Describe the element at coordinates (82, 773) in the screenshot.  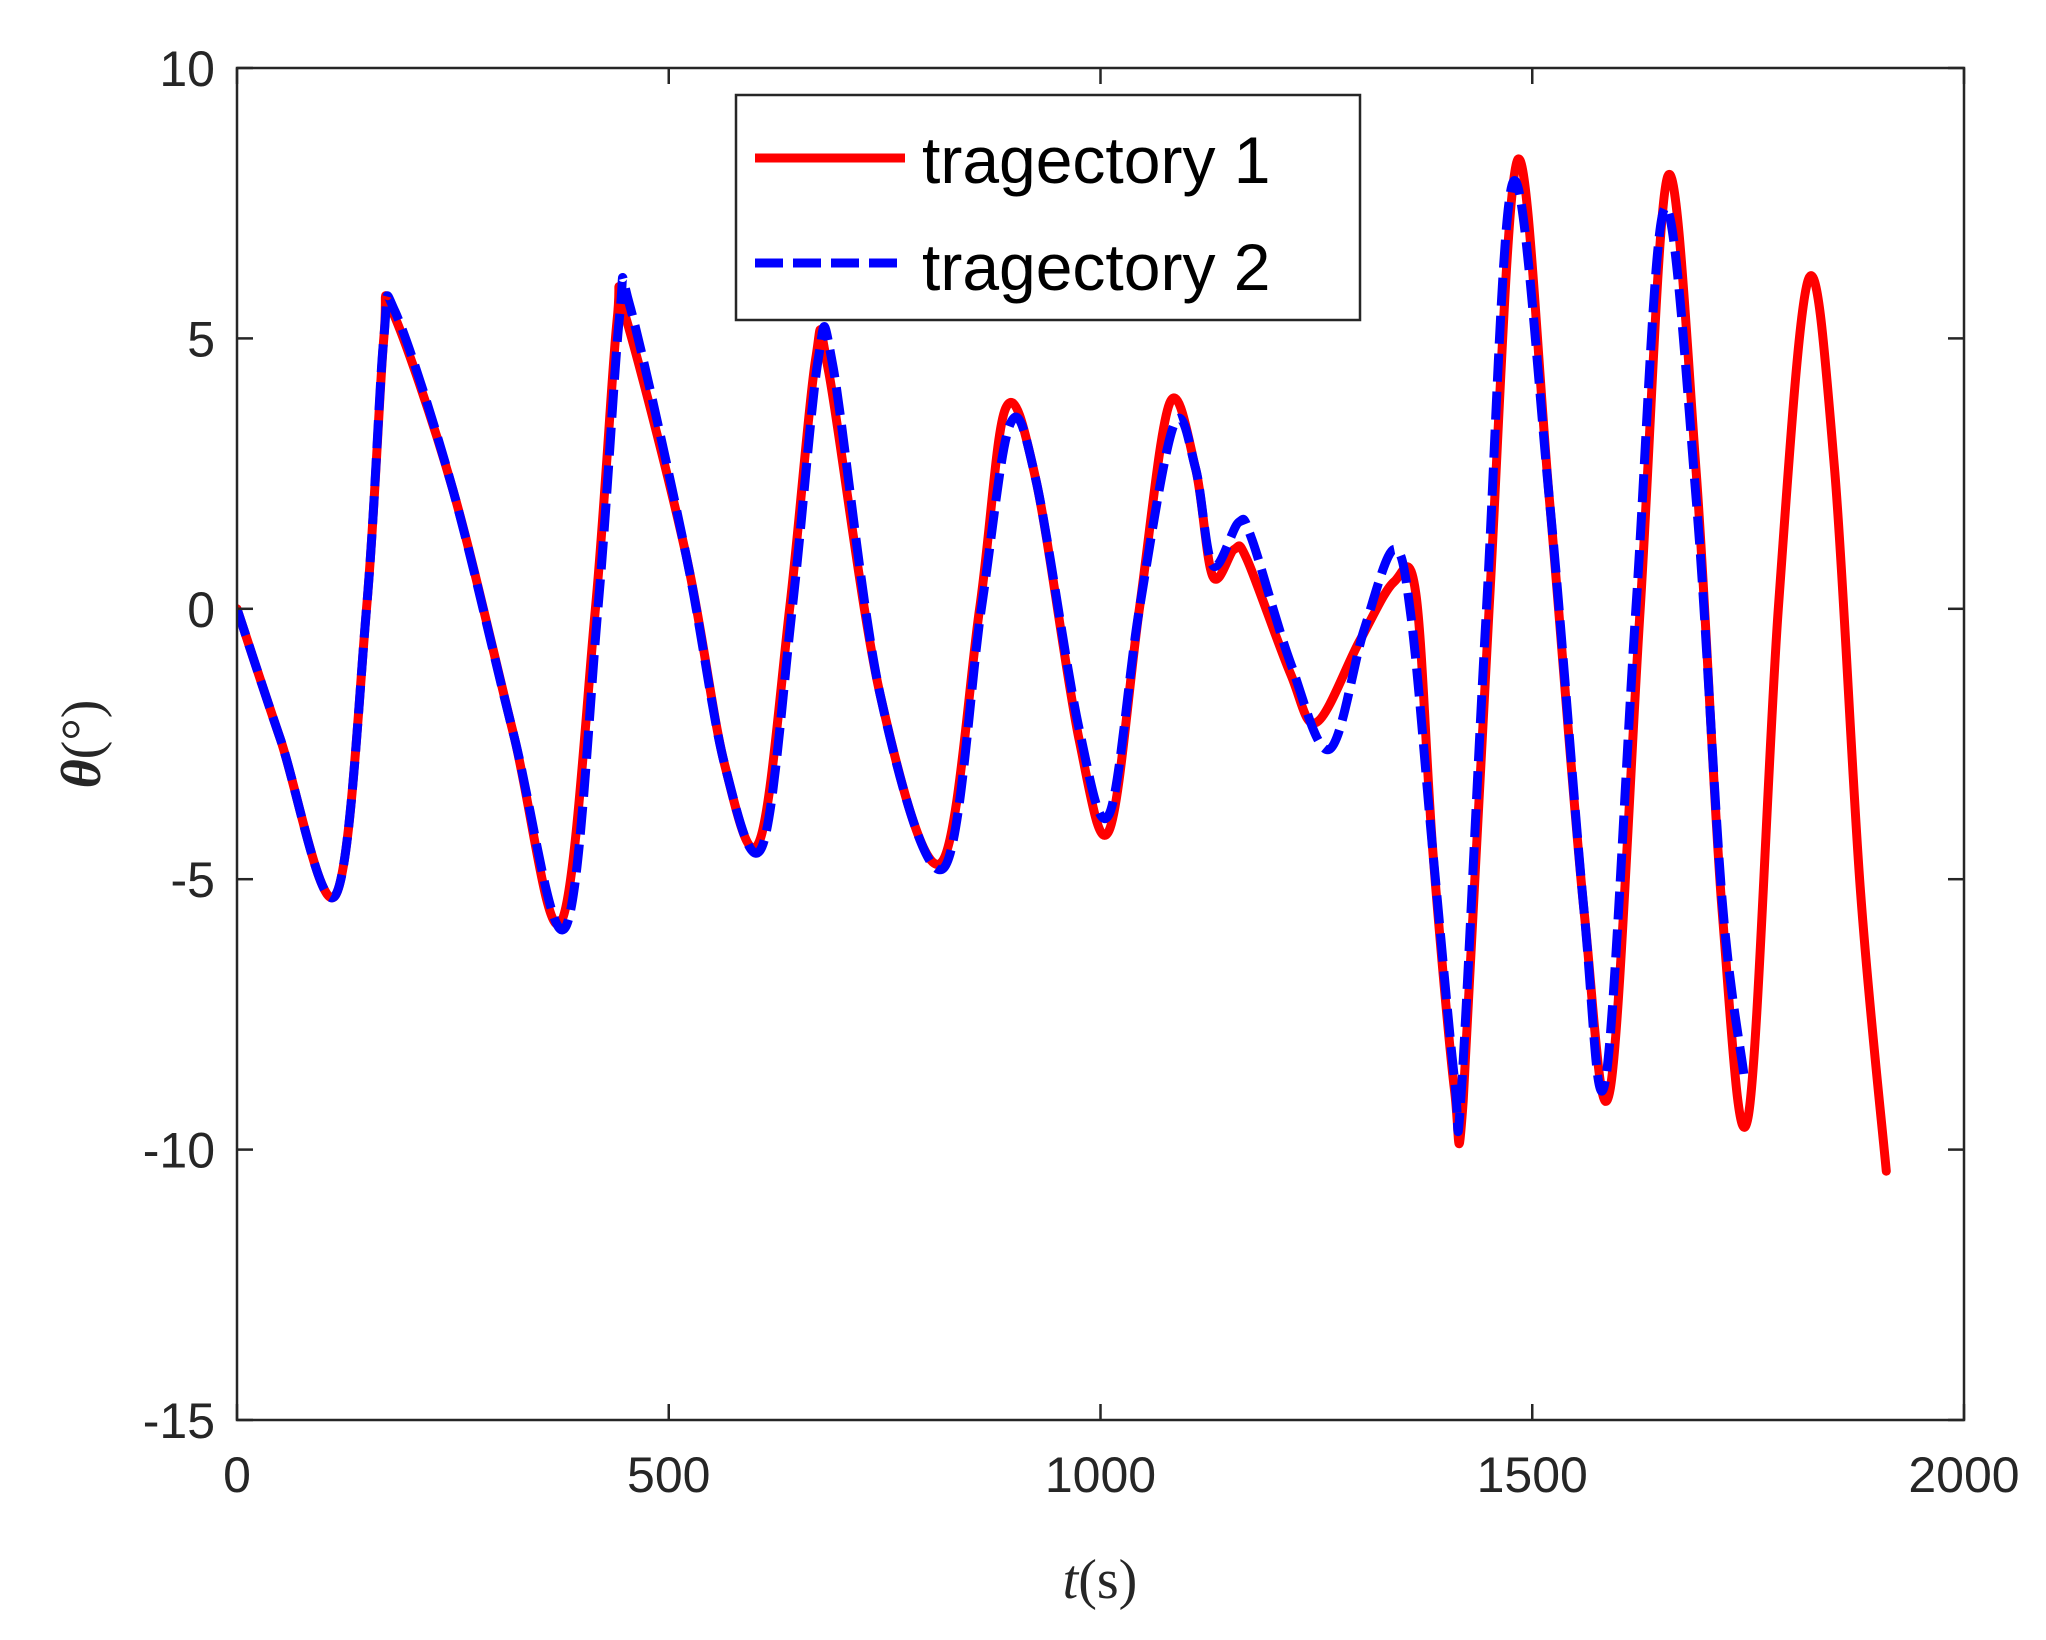
I see `y-axis-label-var: θ` at that location.